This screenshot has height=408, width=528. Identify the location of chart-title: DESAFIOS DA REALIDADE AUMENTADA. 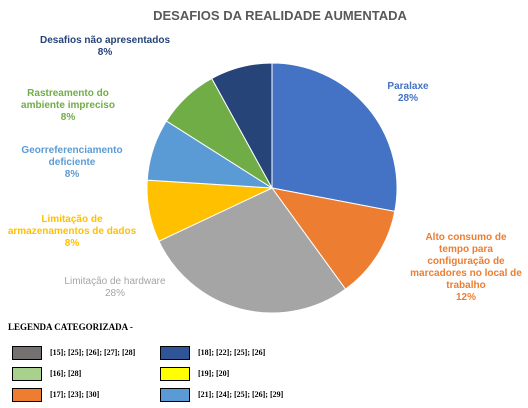
(280, 15).